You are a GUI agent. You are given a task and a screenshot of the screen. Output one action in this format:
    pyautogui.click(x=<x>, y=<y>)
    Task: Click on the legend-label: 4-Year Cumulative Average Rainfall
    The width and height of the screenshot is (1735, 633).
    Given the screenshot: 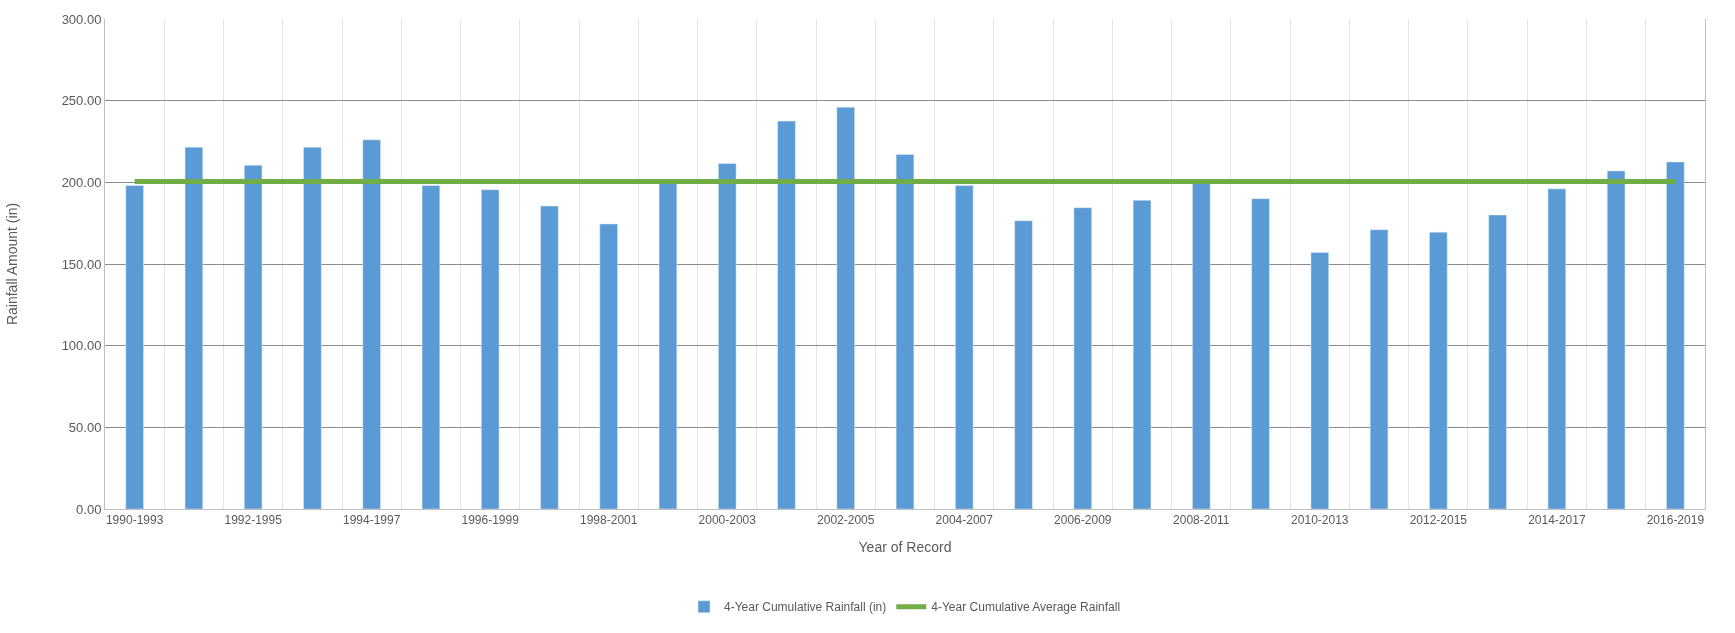 What is the action you would take?
    pyautogui.click(x=1026, y=607)
    